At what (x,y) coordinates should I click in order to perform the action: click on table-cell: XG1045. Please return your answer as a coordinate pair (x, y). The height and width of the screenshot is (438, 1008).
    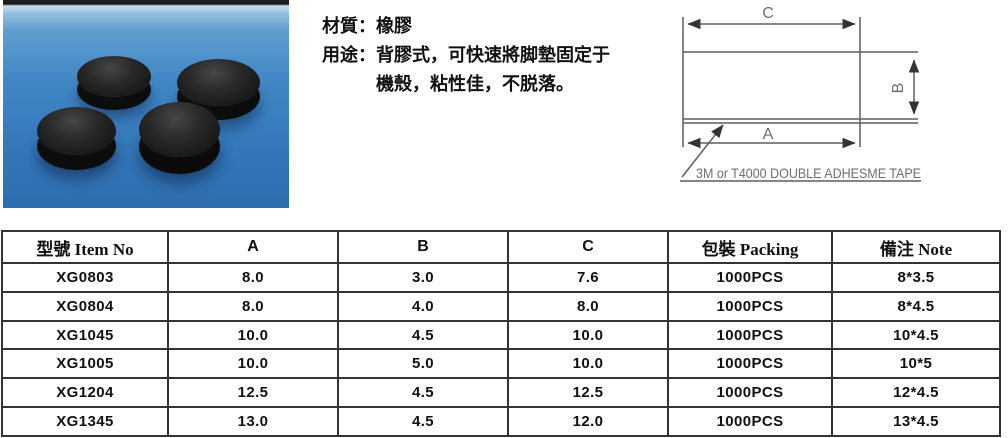
    Looking at the image, I should click on (85, 335).